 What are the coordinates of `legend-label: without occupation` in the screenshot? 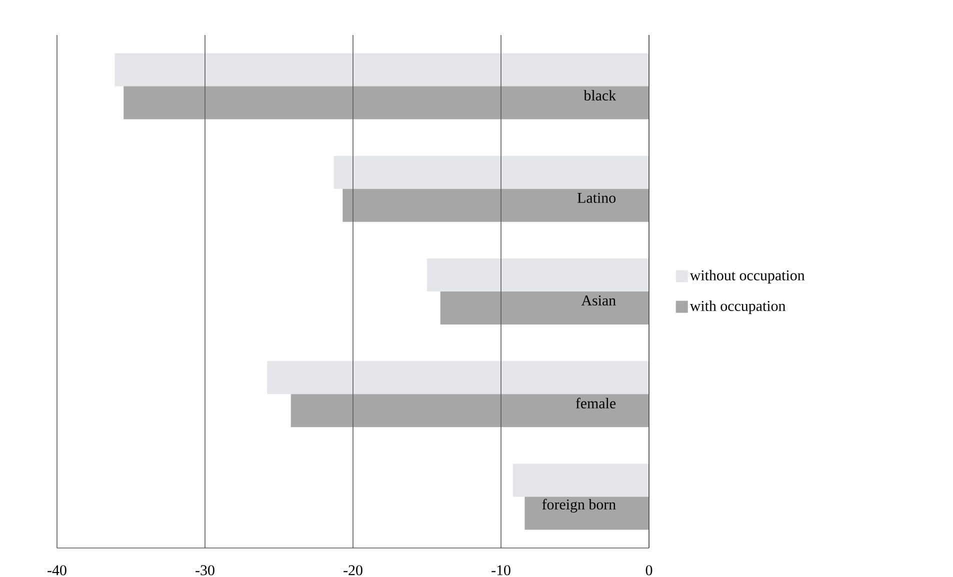 It's located at (747, 277).